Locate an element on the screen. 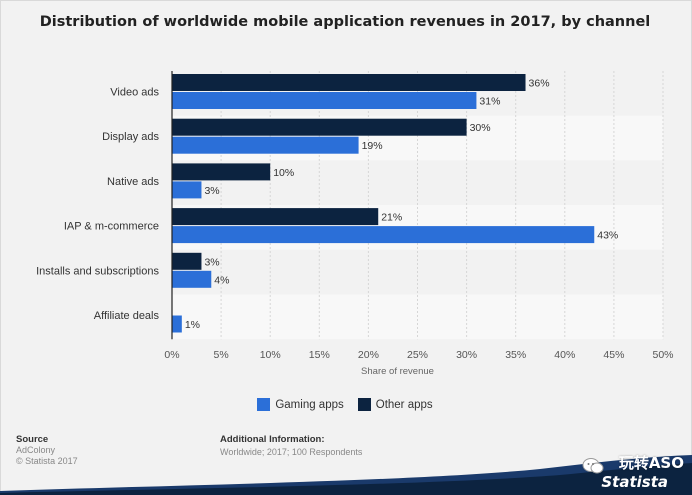 The width and height of the screenshot is (692, 495). copyright-line: © Statista 2017 is located at coordinates (47, 461).